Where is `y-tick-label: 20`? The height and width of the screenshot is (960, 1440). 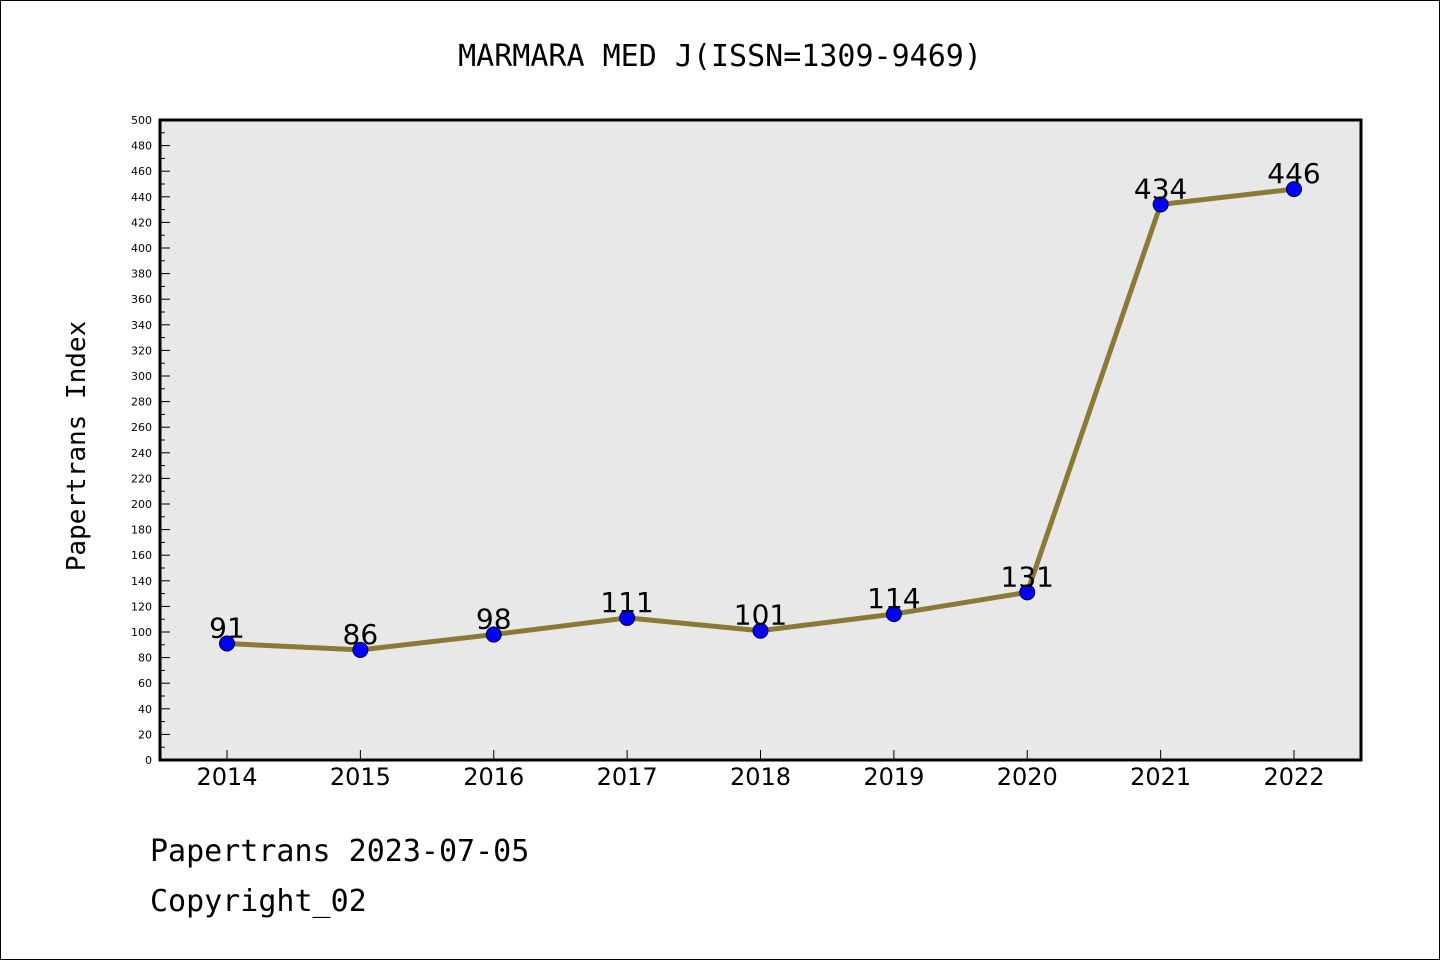 y-tick-label: 20 is located at coordinates (145, 734).